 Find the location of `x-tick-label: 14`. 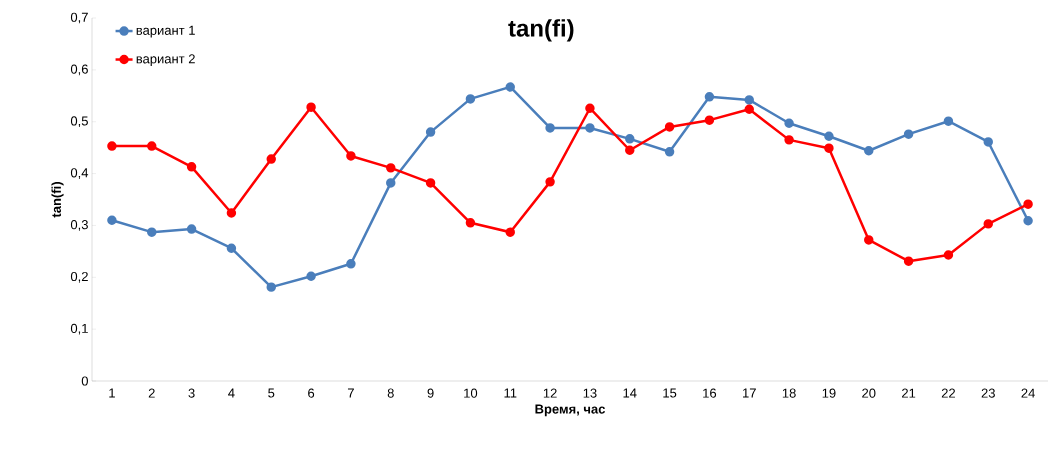

x-tick-label: 14 is located at coordinates (630, 393).